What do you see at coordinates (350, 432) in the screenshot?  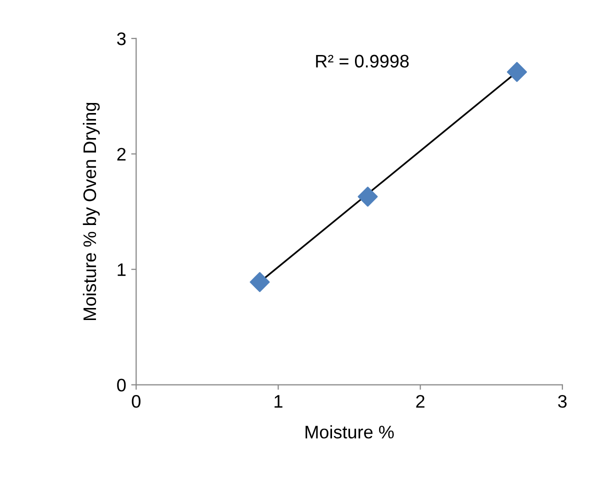 I see `x-axis-title: Moisture %` at bounding box center [350, 432].